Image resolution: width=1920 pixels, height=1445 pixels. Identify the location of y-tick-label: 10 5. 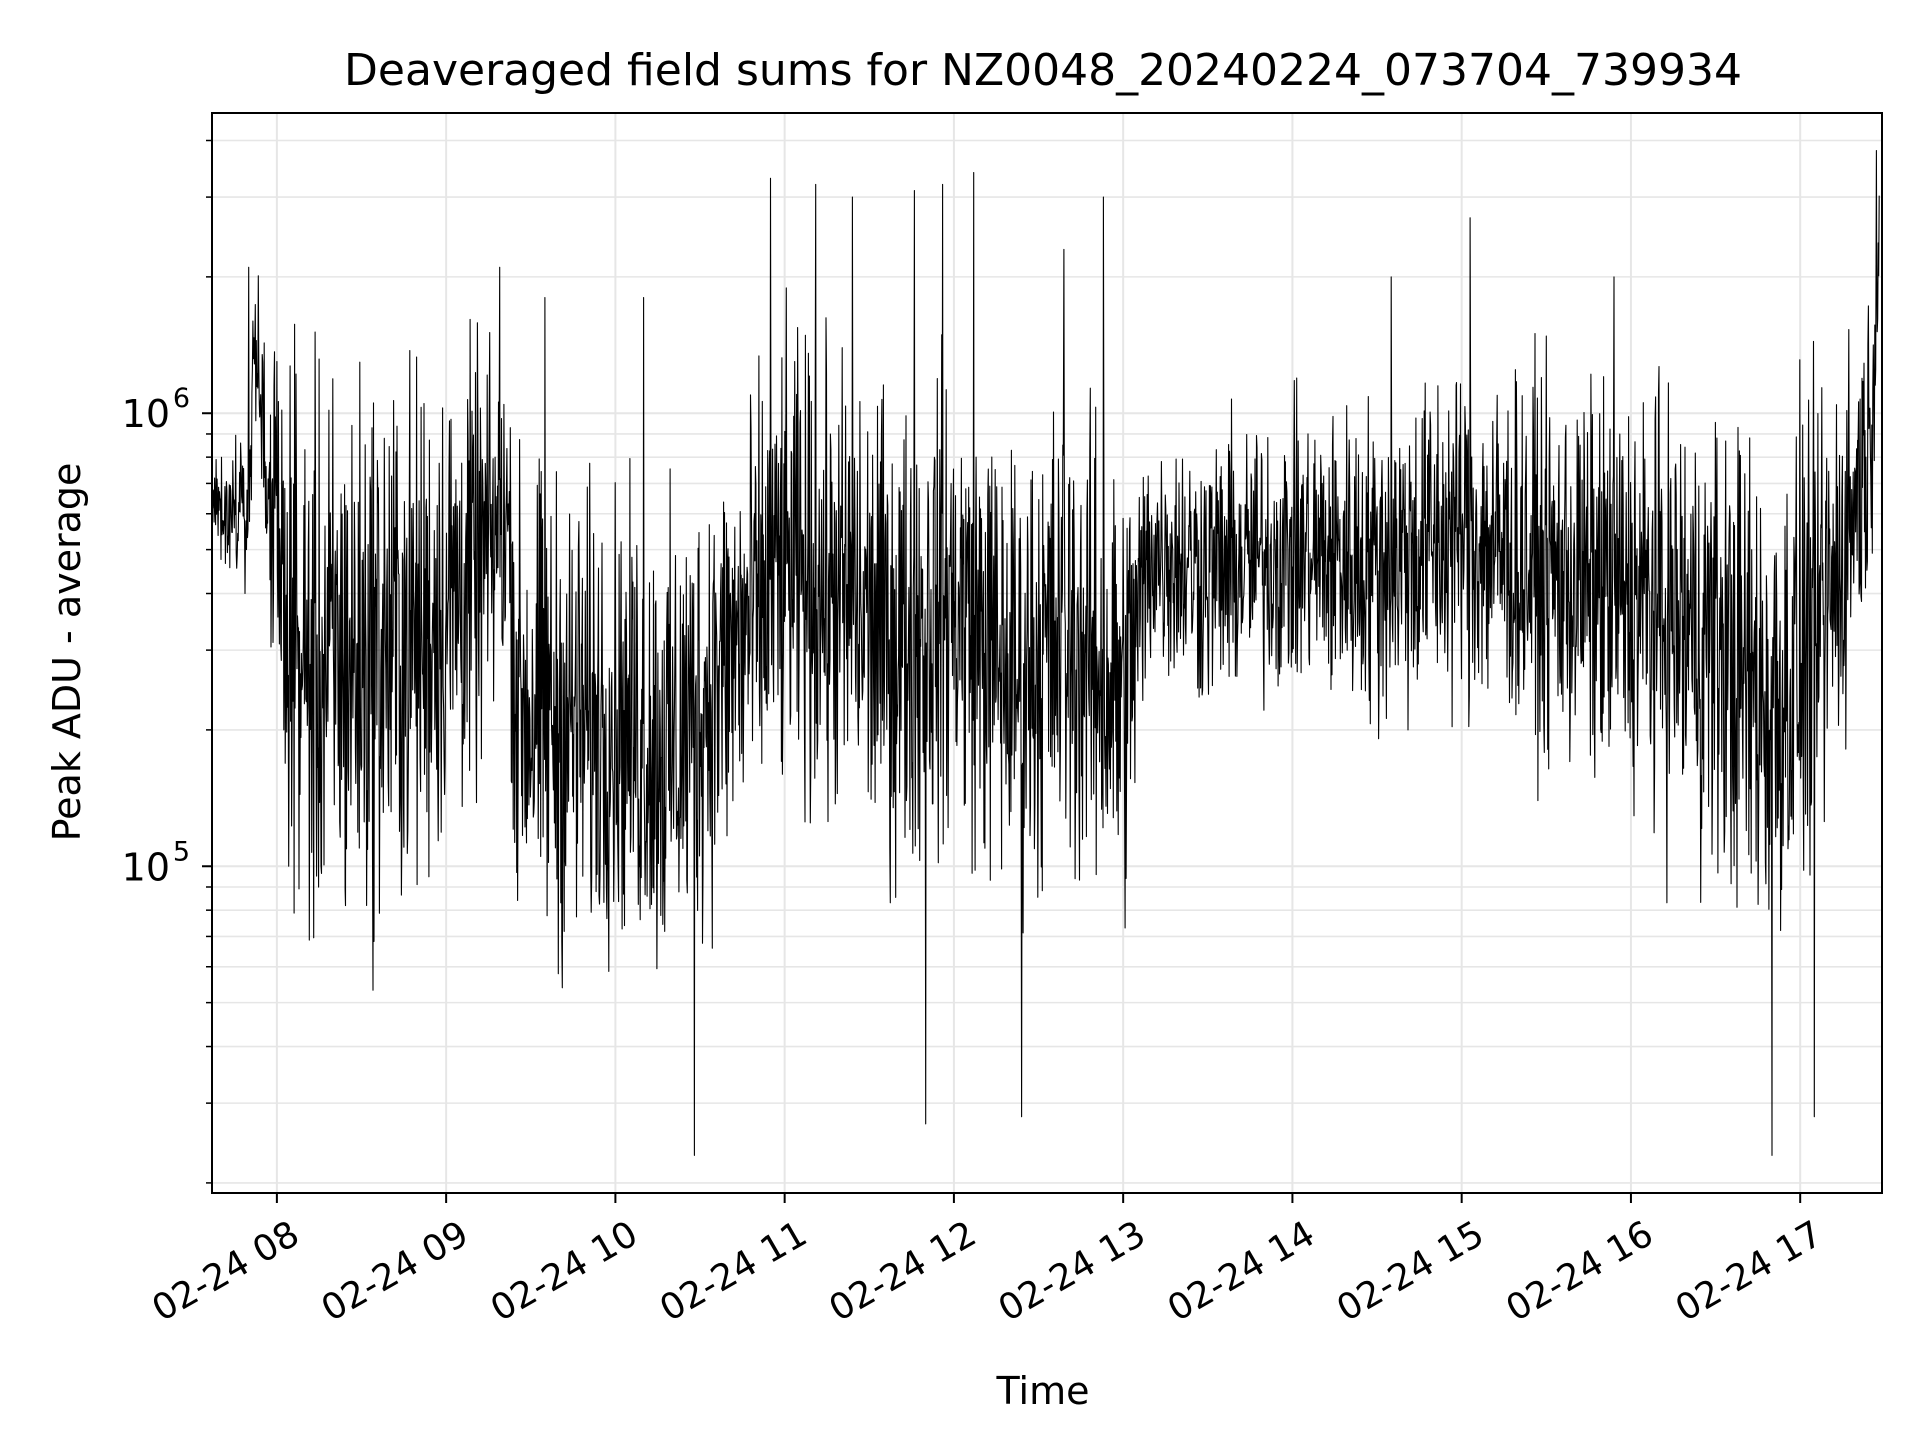
(156, 862).